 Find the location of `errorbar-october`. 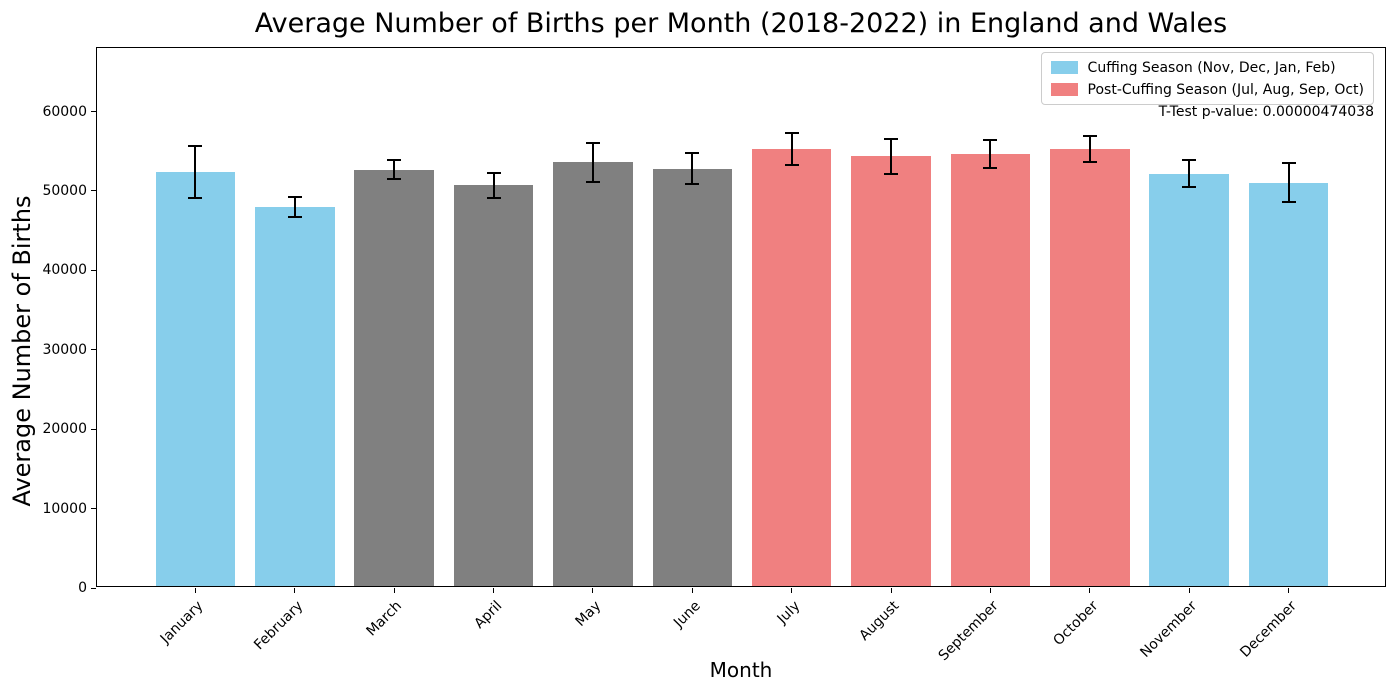

errorbar-october is located at coordinates (1089, 148).